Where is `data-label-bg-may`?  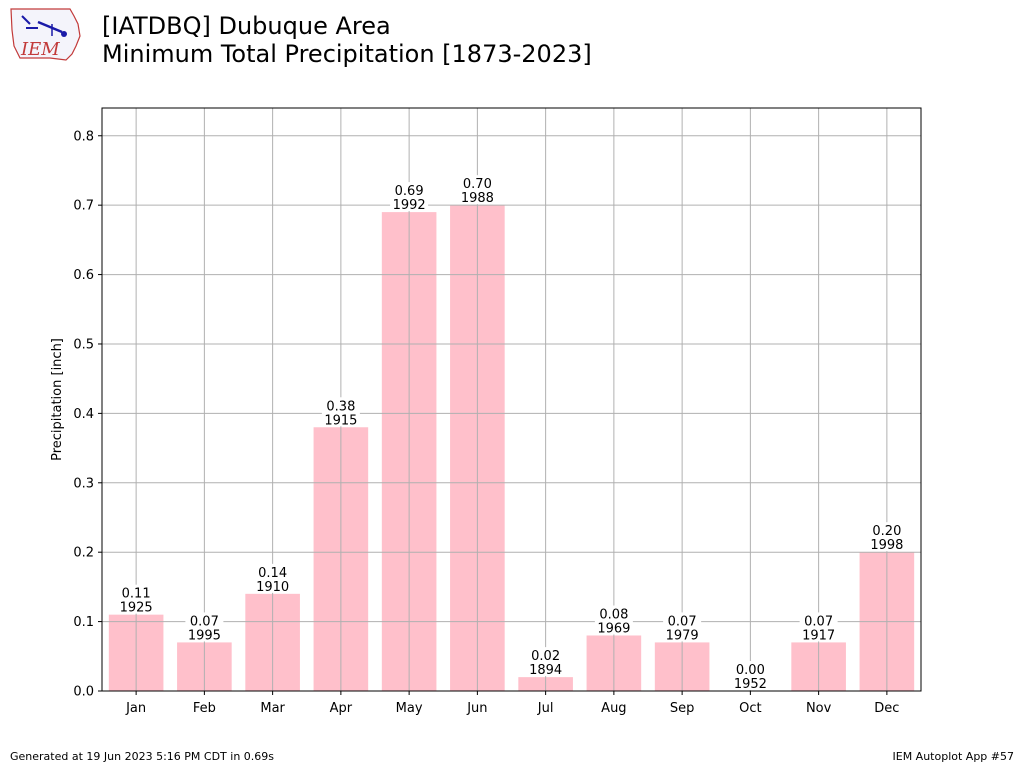
data-label-bg-may is located at coordinates (409, 197).